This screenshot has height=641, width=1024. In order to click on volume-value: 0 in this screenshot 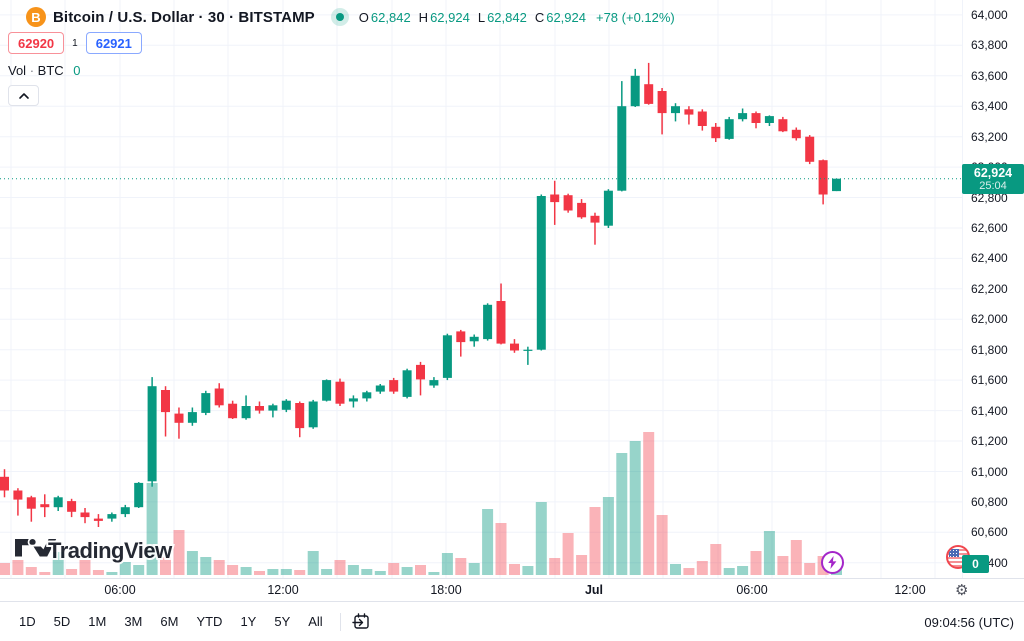, I will do `click(77, 70)`.